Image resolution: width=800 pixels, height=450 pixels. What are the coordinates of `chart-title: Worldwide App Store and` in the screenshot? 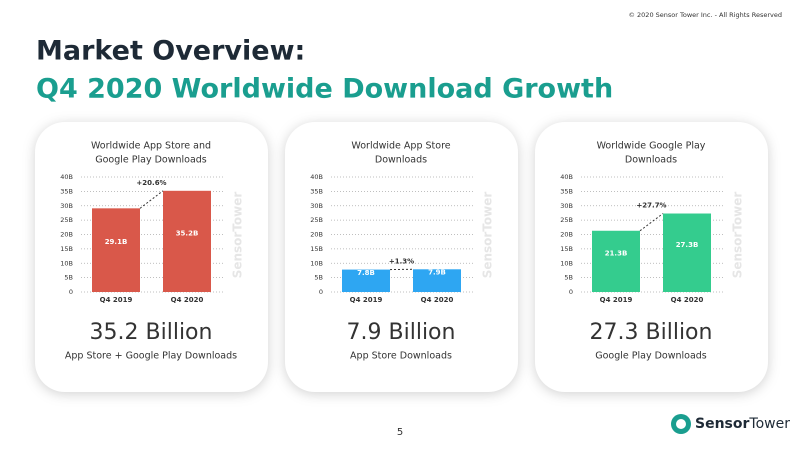 It's located at (151, 146).